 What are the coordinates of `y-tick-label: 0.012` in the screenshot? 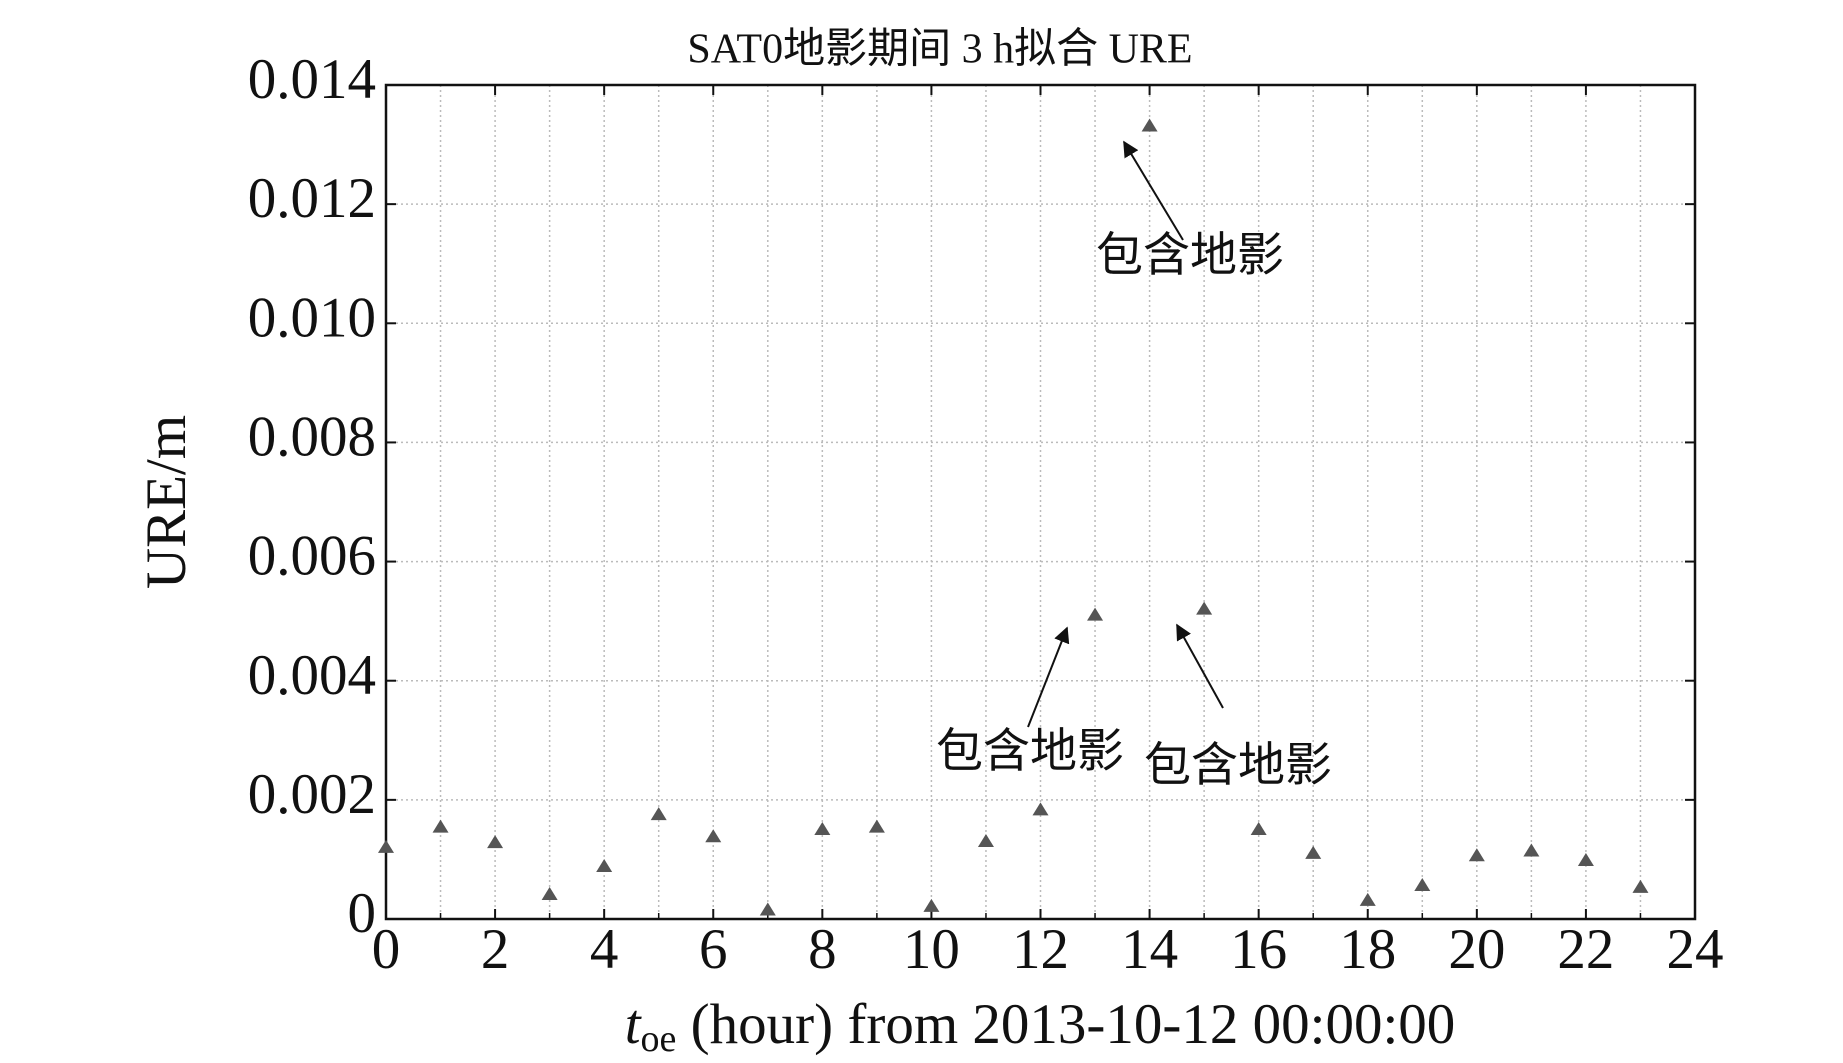 It's located at (312, 198).